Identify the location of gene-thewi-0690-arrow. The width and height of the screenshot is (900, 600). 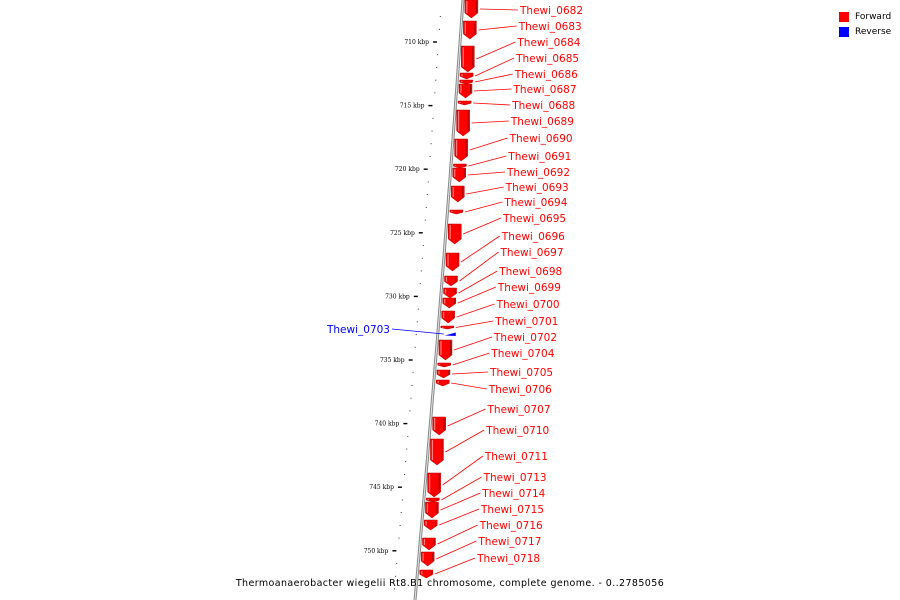
(461, 150).